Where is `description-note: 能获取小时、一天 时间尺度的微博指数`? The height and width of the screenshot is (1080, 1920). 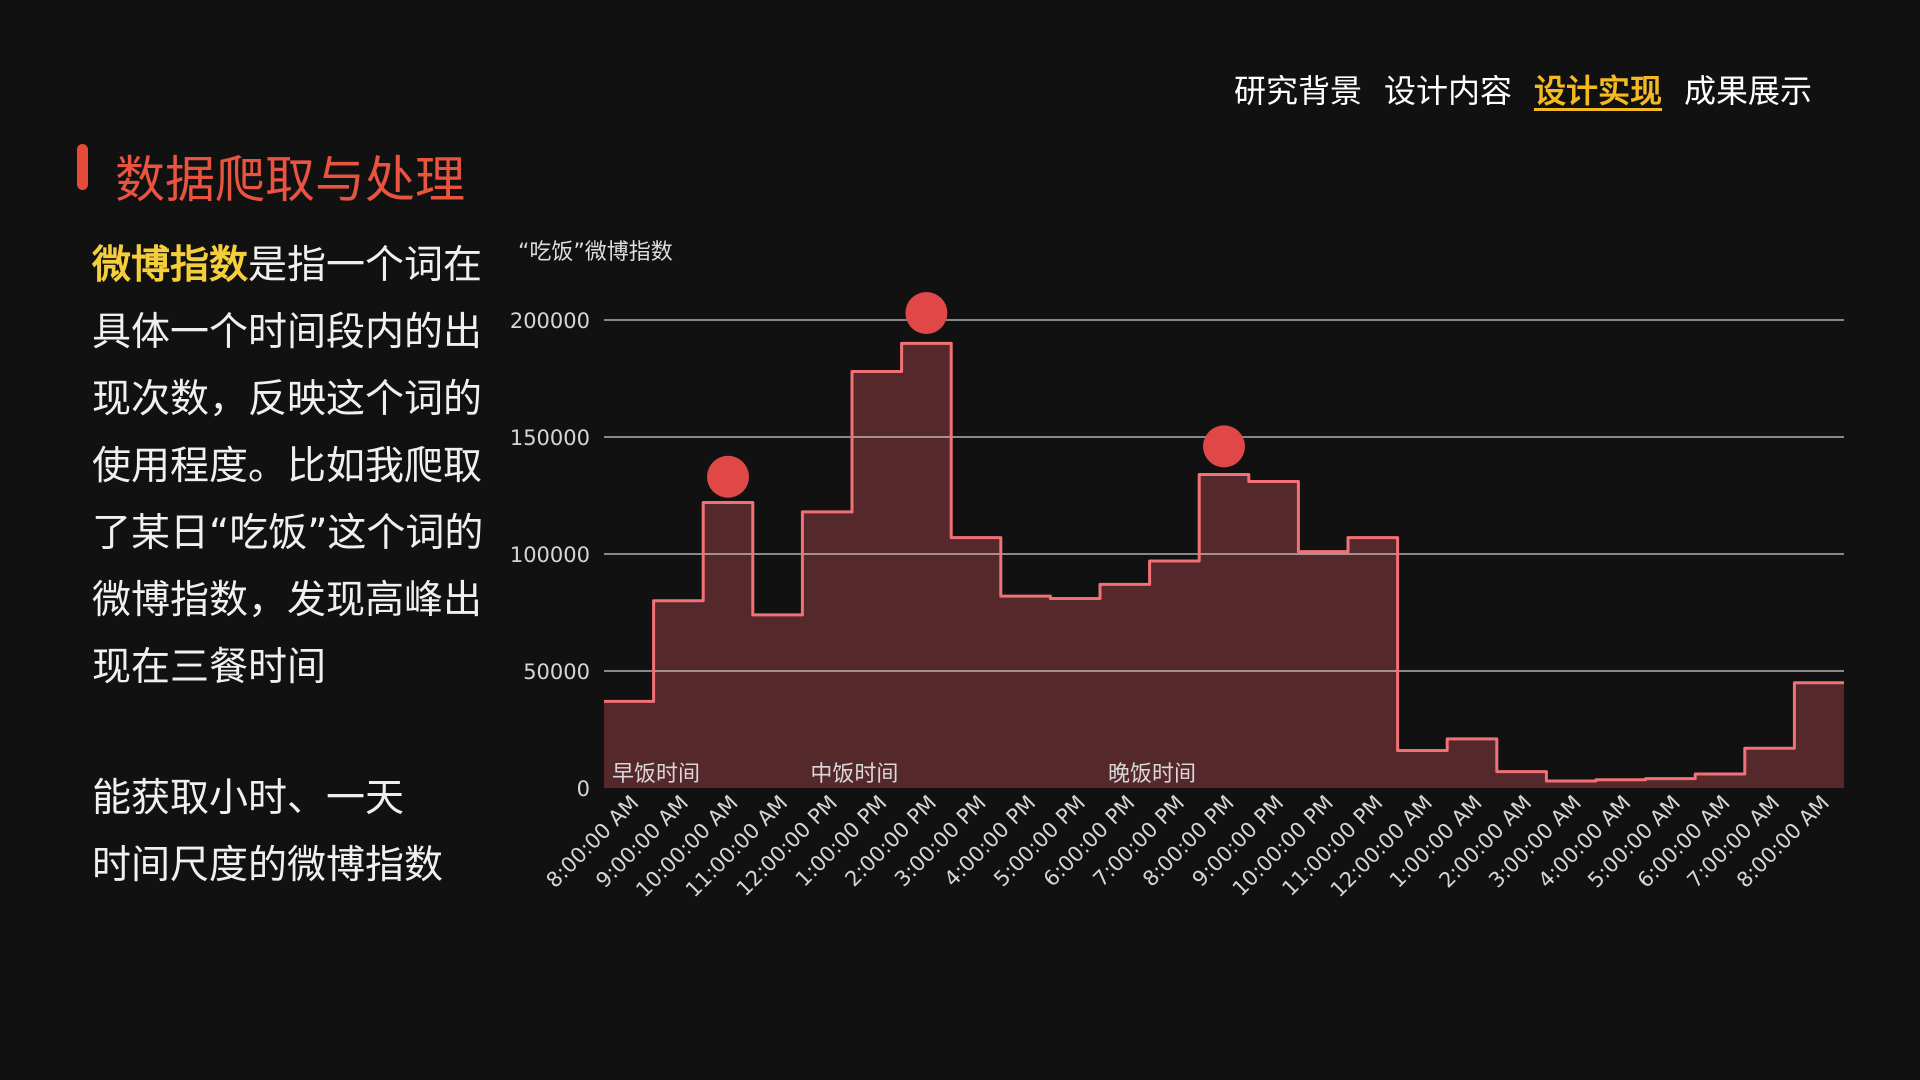 description-note: 能获取小时、一天 时间尺度的微博指数 is located at coordinates (302, 832).